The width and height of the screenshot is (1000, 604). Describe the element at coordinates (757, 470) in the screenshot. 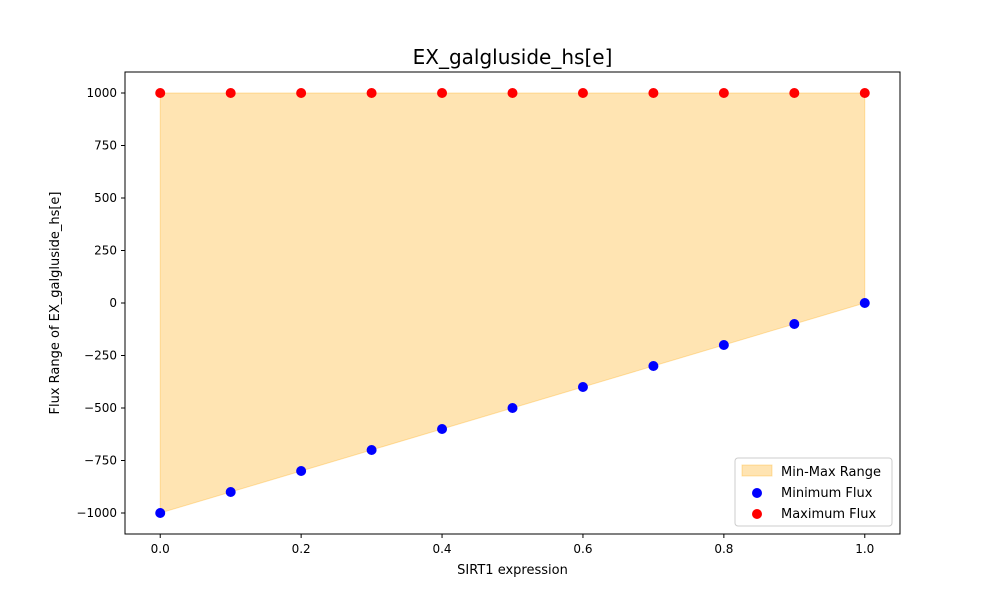

I see `legend-swatch-min-max-range` at that location.